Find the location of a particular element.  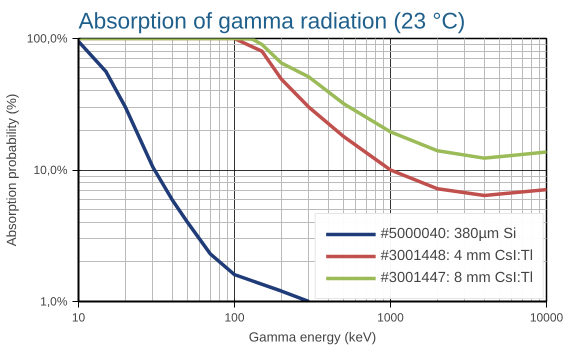

chart-title: Absorption of gamma radiation (23 °C) is located at coordinates (272, 21).